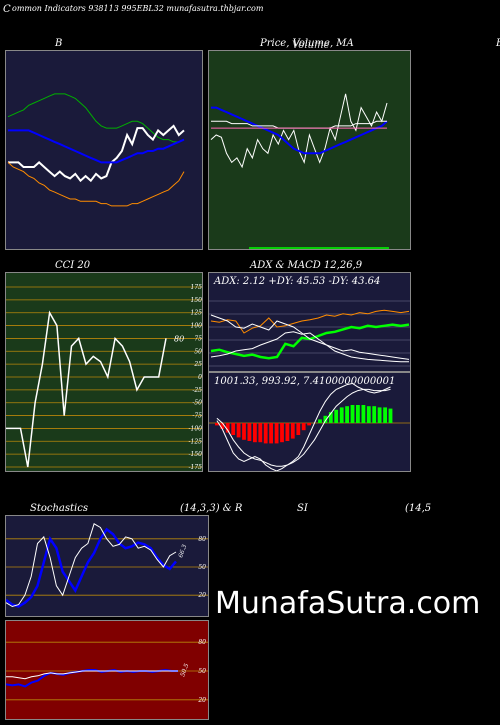 Image resolution: width=500 pixels, height=725 pixels. What do you see at coordinates (297, 281) in the screenshot?
I see `adx-readout: ADX: 2.12 +DY: 45.53 -DY: 43.64` at bounding box center [297, 281].